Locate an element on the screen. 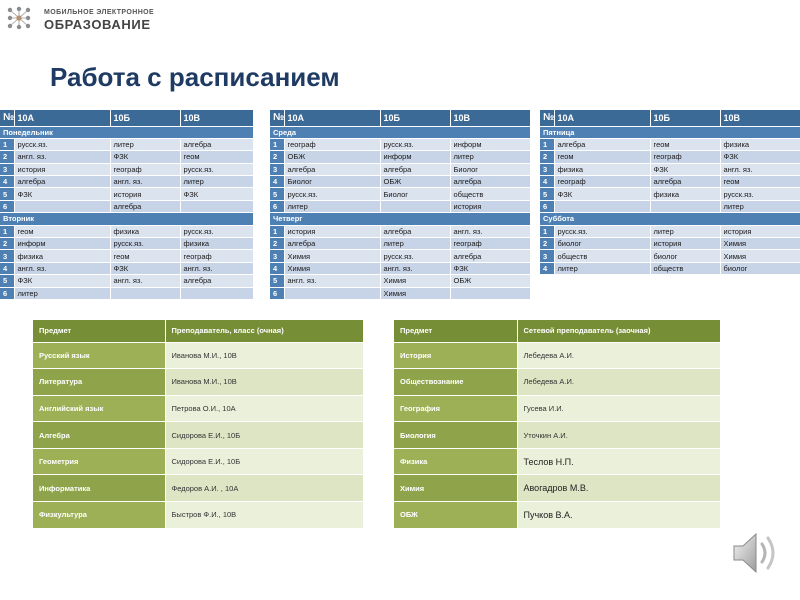  subject-name: Геометрия is located at coordinates (99, 462).